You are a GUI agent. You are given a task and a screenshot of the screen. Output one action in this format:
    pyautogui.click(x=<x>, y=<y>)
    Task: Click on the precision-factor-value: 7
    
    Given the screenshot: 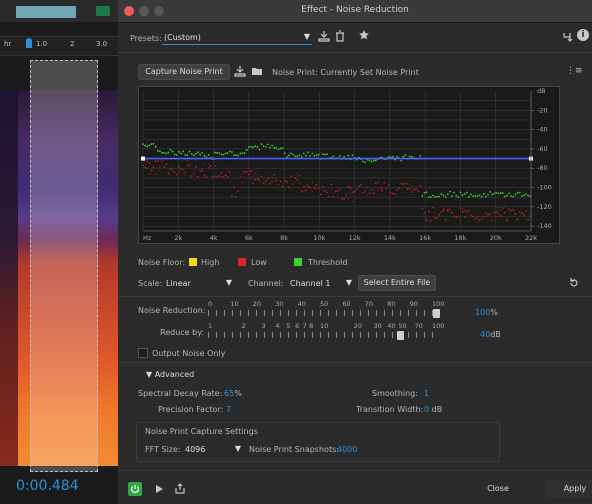 What is the action you would take?
    pyautogui.click(x=229, y=409)
    